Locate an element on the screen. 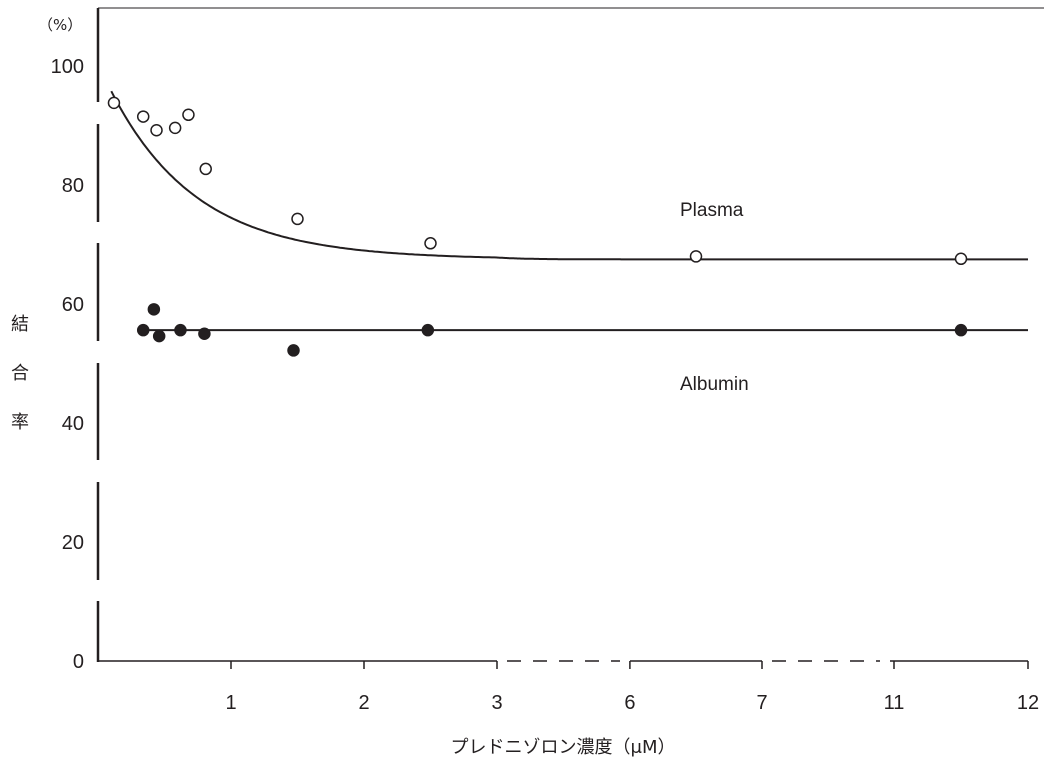 The width and height of the screenshot is (1044, 764). y-tick-label: 20 is located at coordinates (73, 543).